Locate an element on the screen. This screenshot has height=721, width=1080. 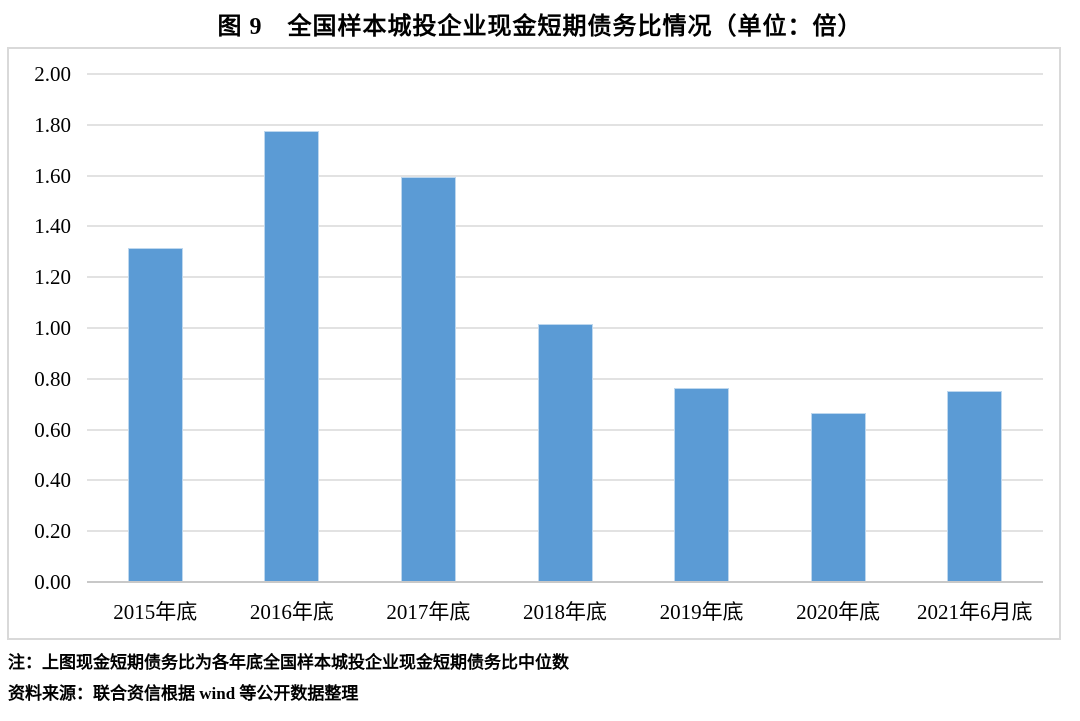
y-axis-tick-label: 1.00 is located at coordinates (52, 328).